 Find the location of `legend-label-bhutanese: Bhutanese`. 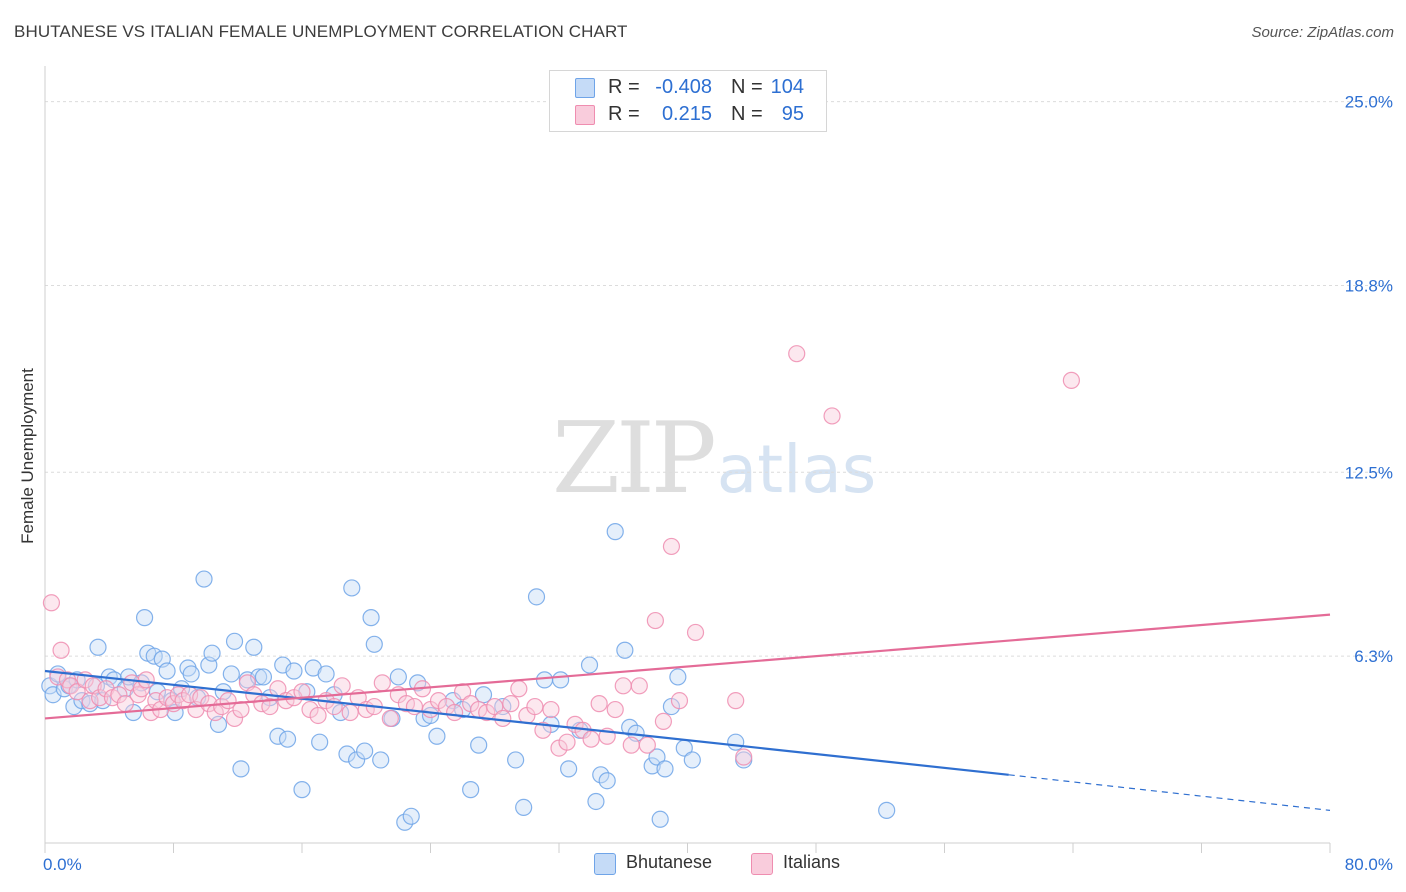

legend-label-bhutanese: Bhutanese is located at coordinates (669, 862).